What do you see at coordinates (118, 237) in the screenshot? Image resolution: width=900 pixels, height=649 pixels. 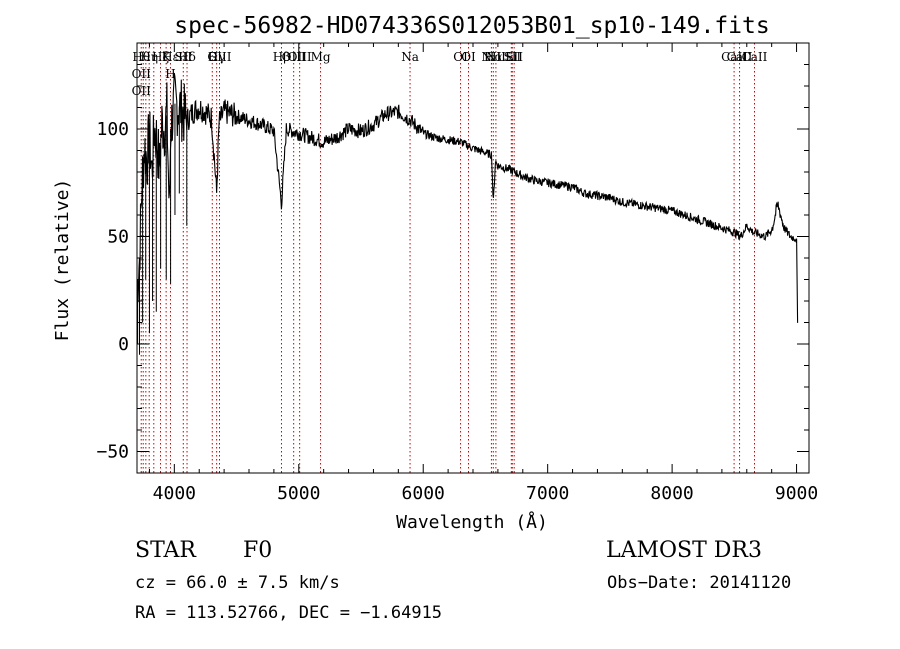 I see `y-tick-label: 50` at bounding box center [118, 237].